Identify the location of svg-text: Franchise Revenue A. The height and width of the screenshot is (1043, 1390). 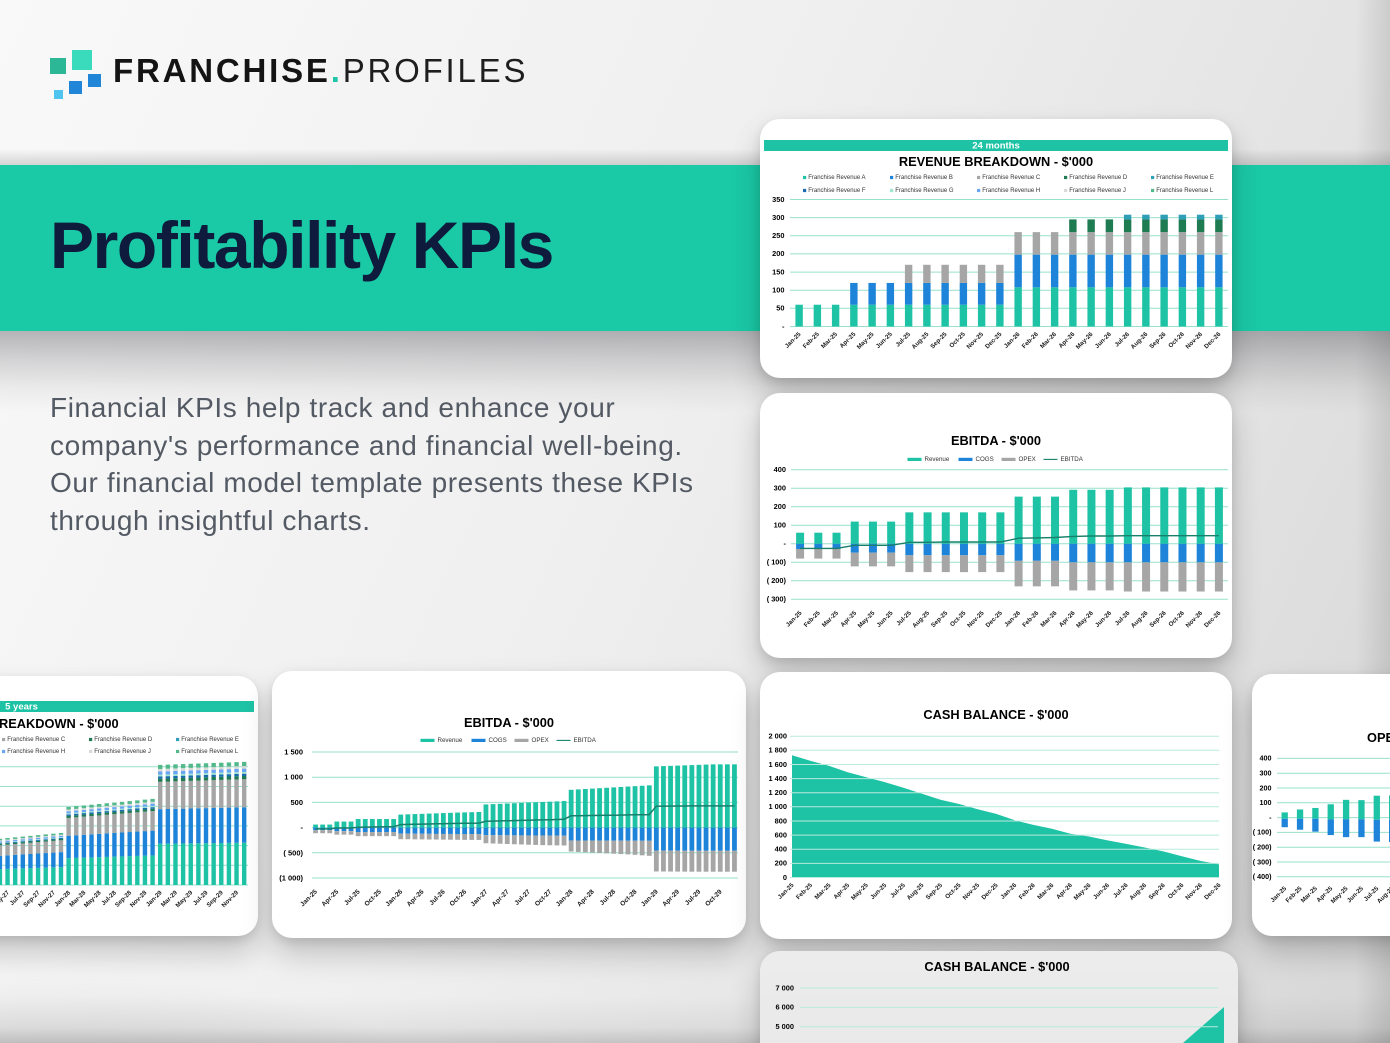
(836, 178).